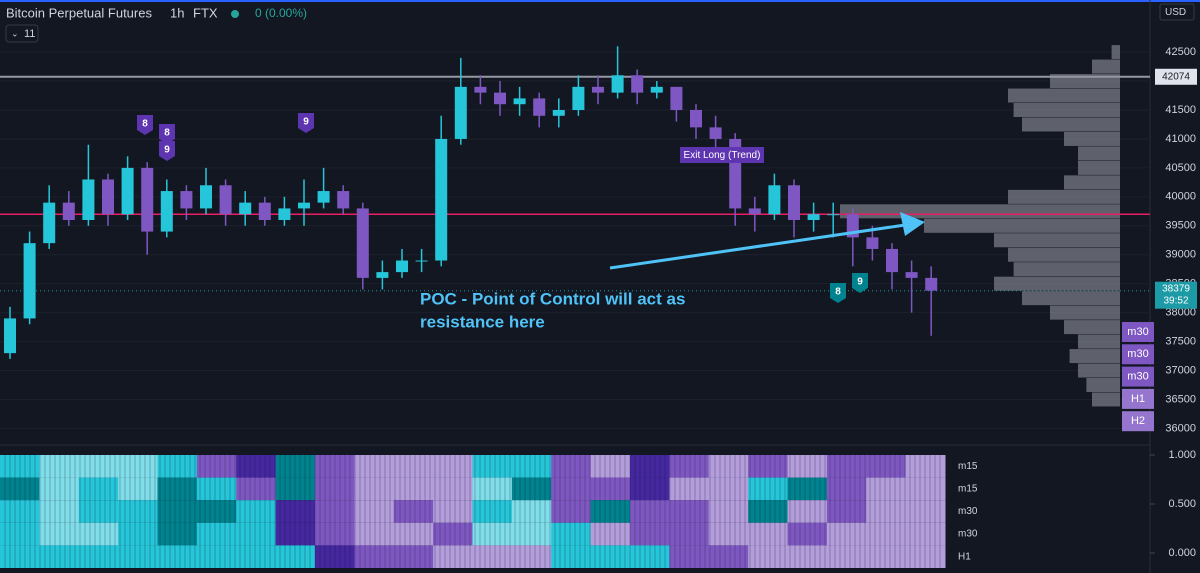  What do you see at coordinates (15, 33) in the screenshot?
I see `chevron: ⌄` at bounding box center [15, 33].